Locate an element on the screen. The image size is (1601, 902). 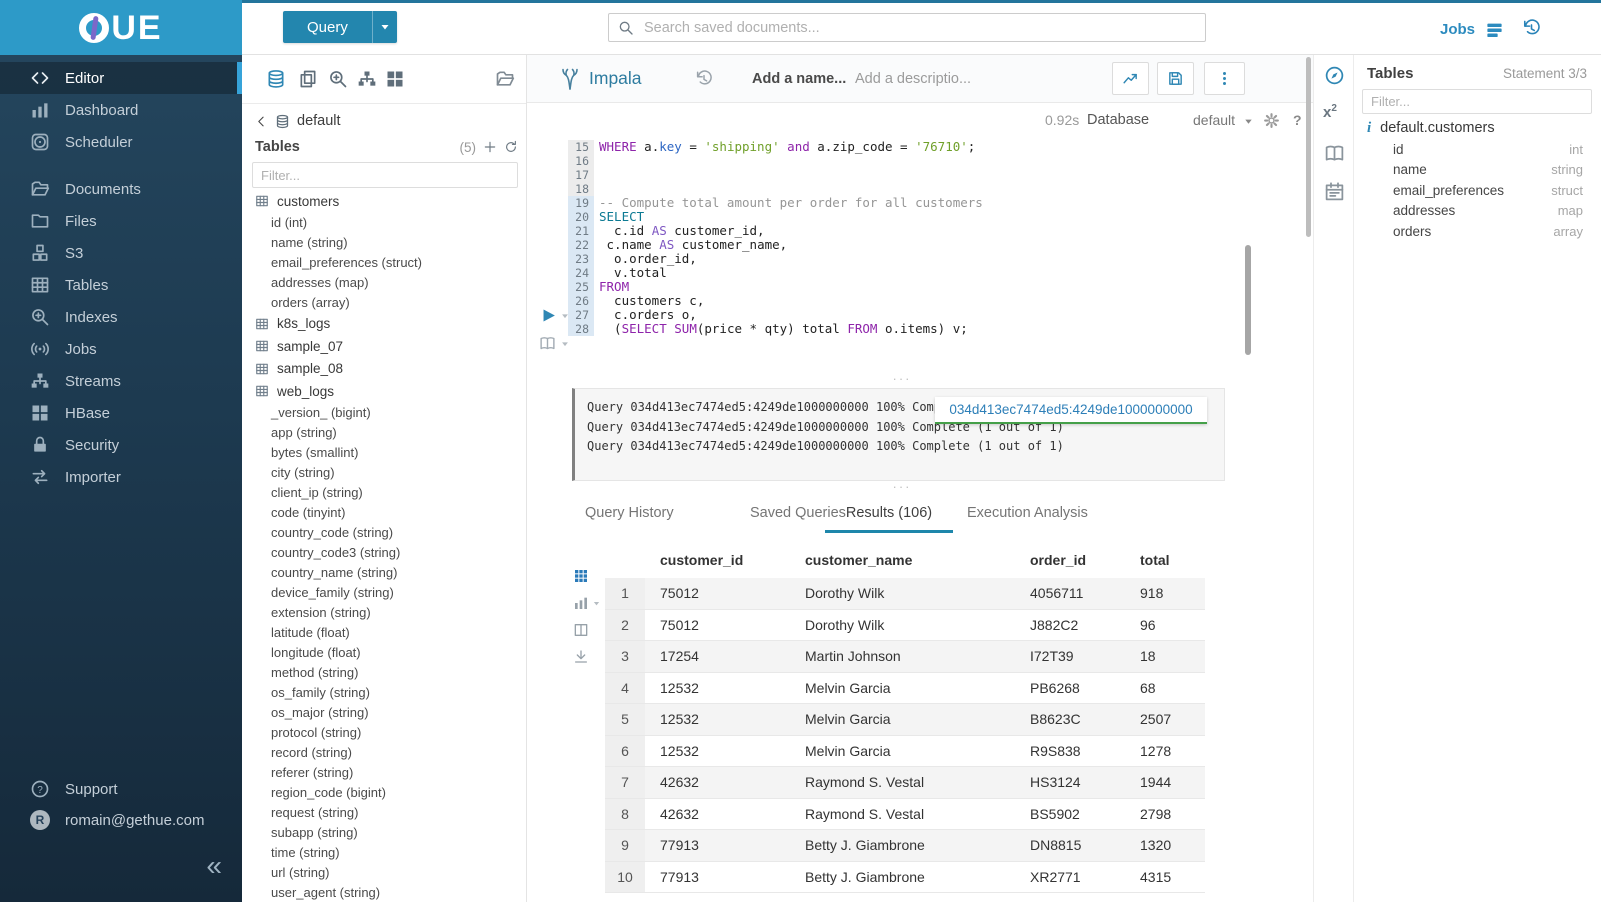
column-item: subapp (string) is located at coordinates (314, 832).